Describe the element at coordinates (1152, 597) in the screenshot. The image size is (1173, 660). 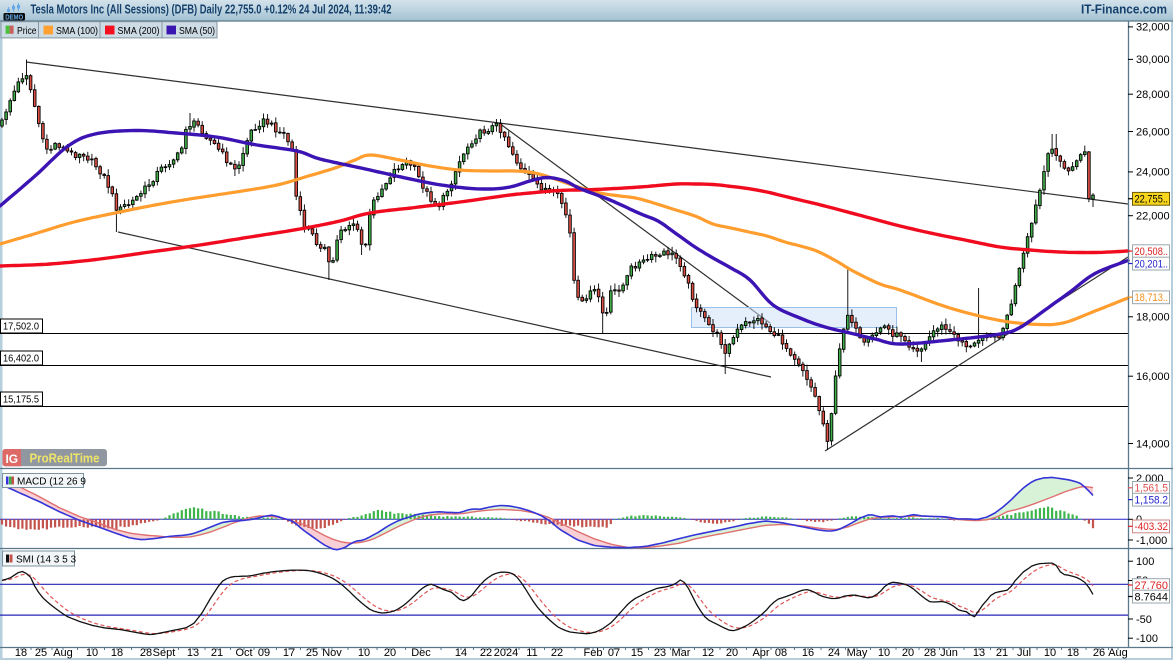
I see `svg-text: 8.7644` at that location.